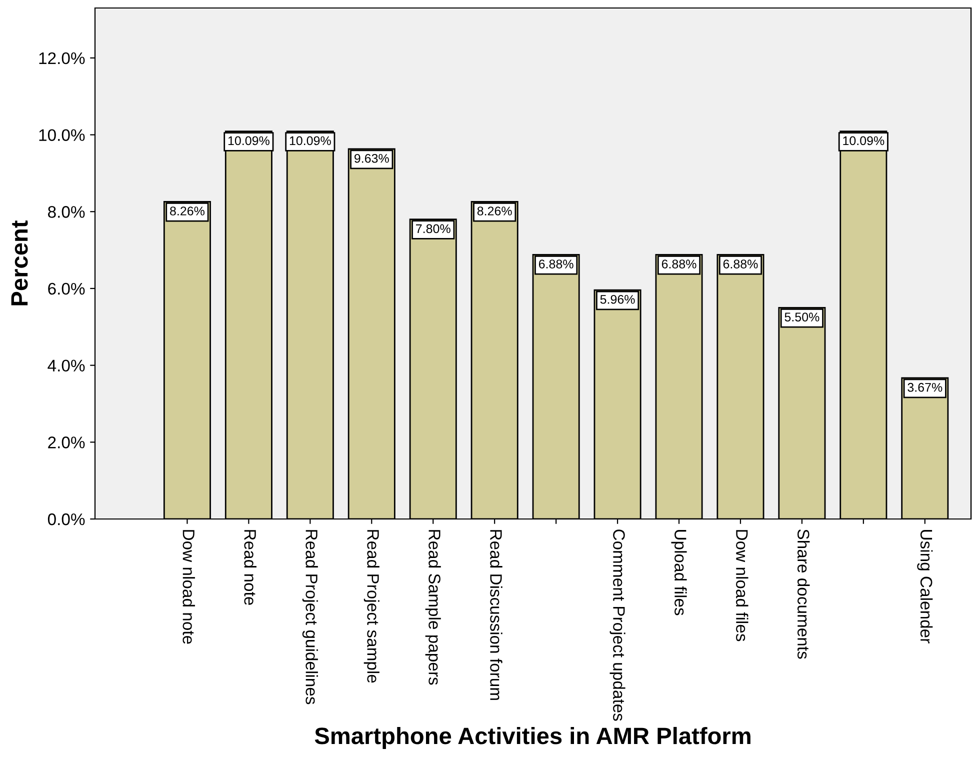 This screenshot has height=770, width=972. Describe the element at coordinates (188, 587) in the screenshot. I see `x-tick-label: Dow nload note` at that location.